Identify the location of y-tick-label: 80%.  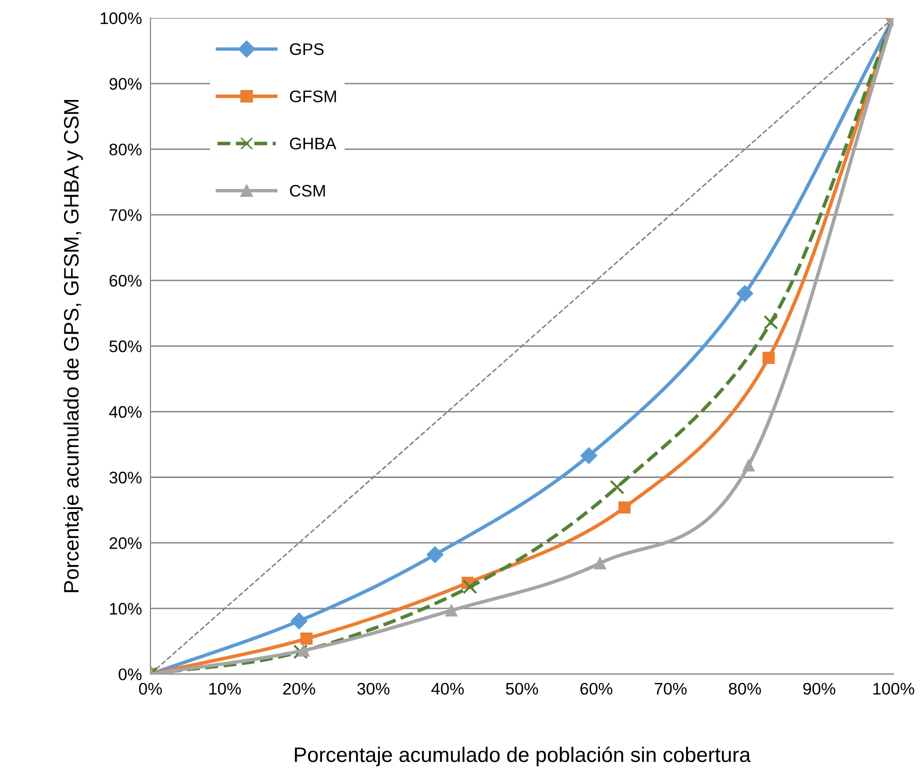
(125, 150).